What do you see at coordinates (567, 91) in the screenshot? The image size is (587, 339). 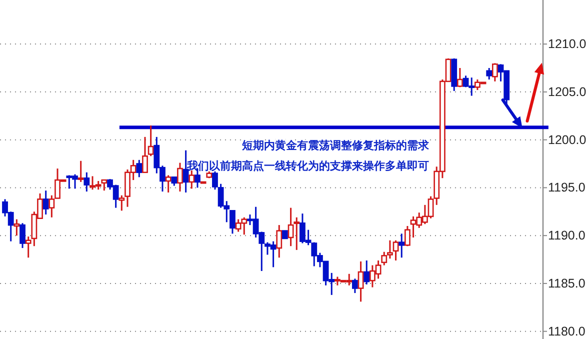 I see `y-tick-label: 1205.0` at bounding box center [567, 91].